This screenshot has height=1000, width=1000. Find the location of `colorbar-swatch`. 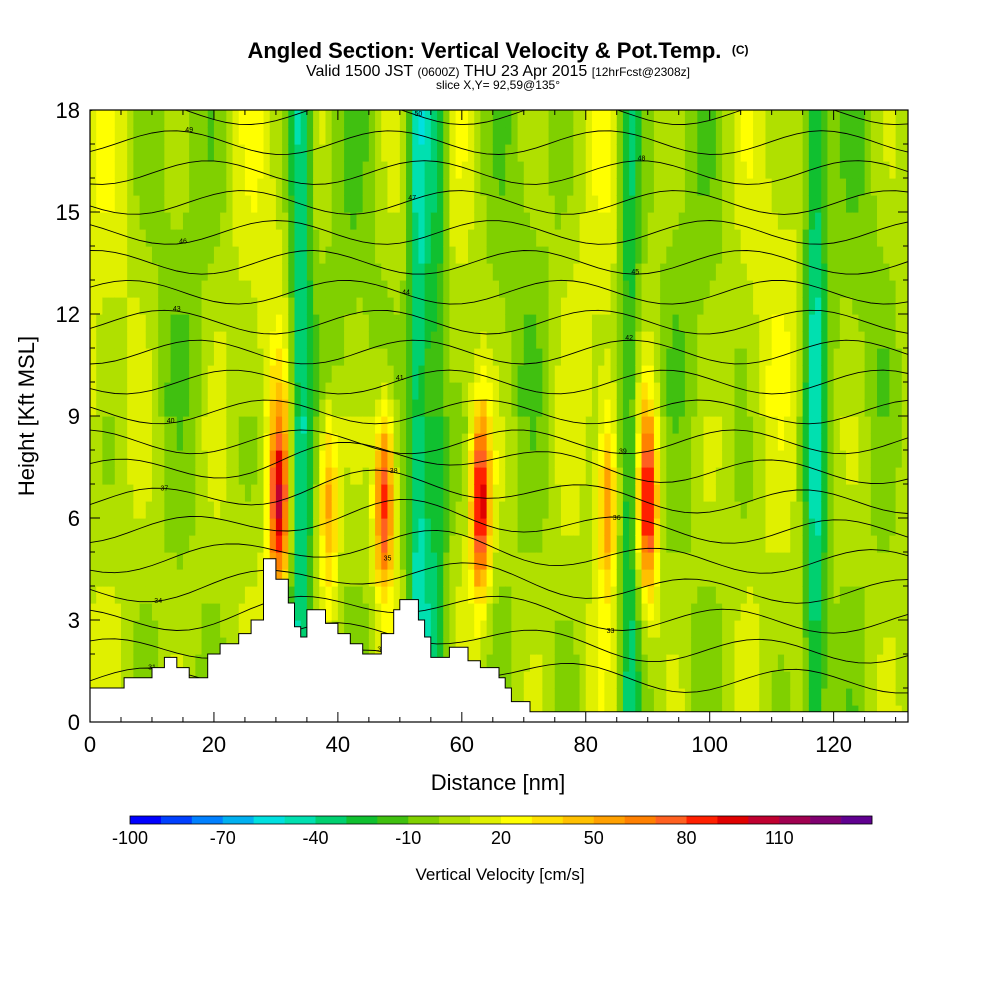

colorbar-swatch is located at coordinates (795, 820).